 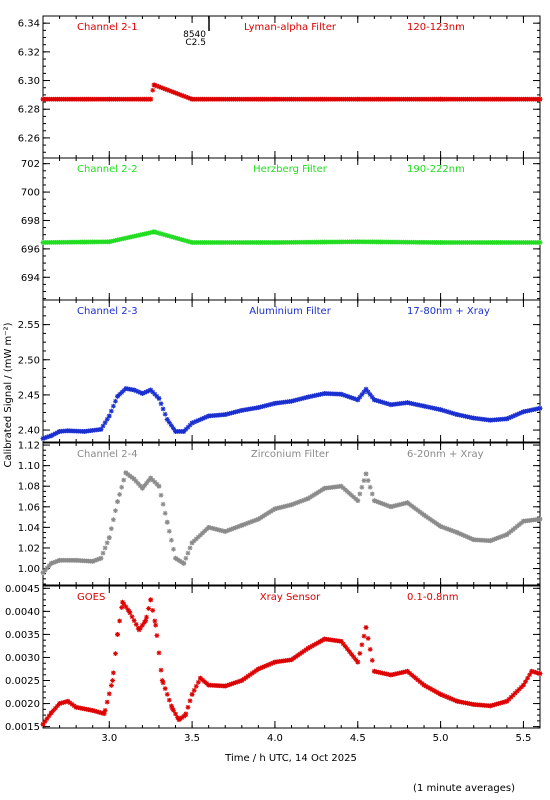 What do you see at coordinates (30, 249) in the screenshot?
I see `y-tick-label: 696` at bounding box center [30, 249].